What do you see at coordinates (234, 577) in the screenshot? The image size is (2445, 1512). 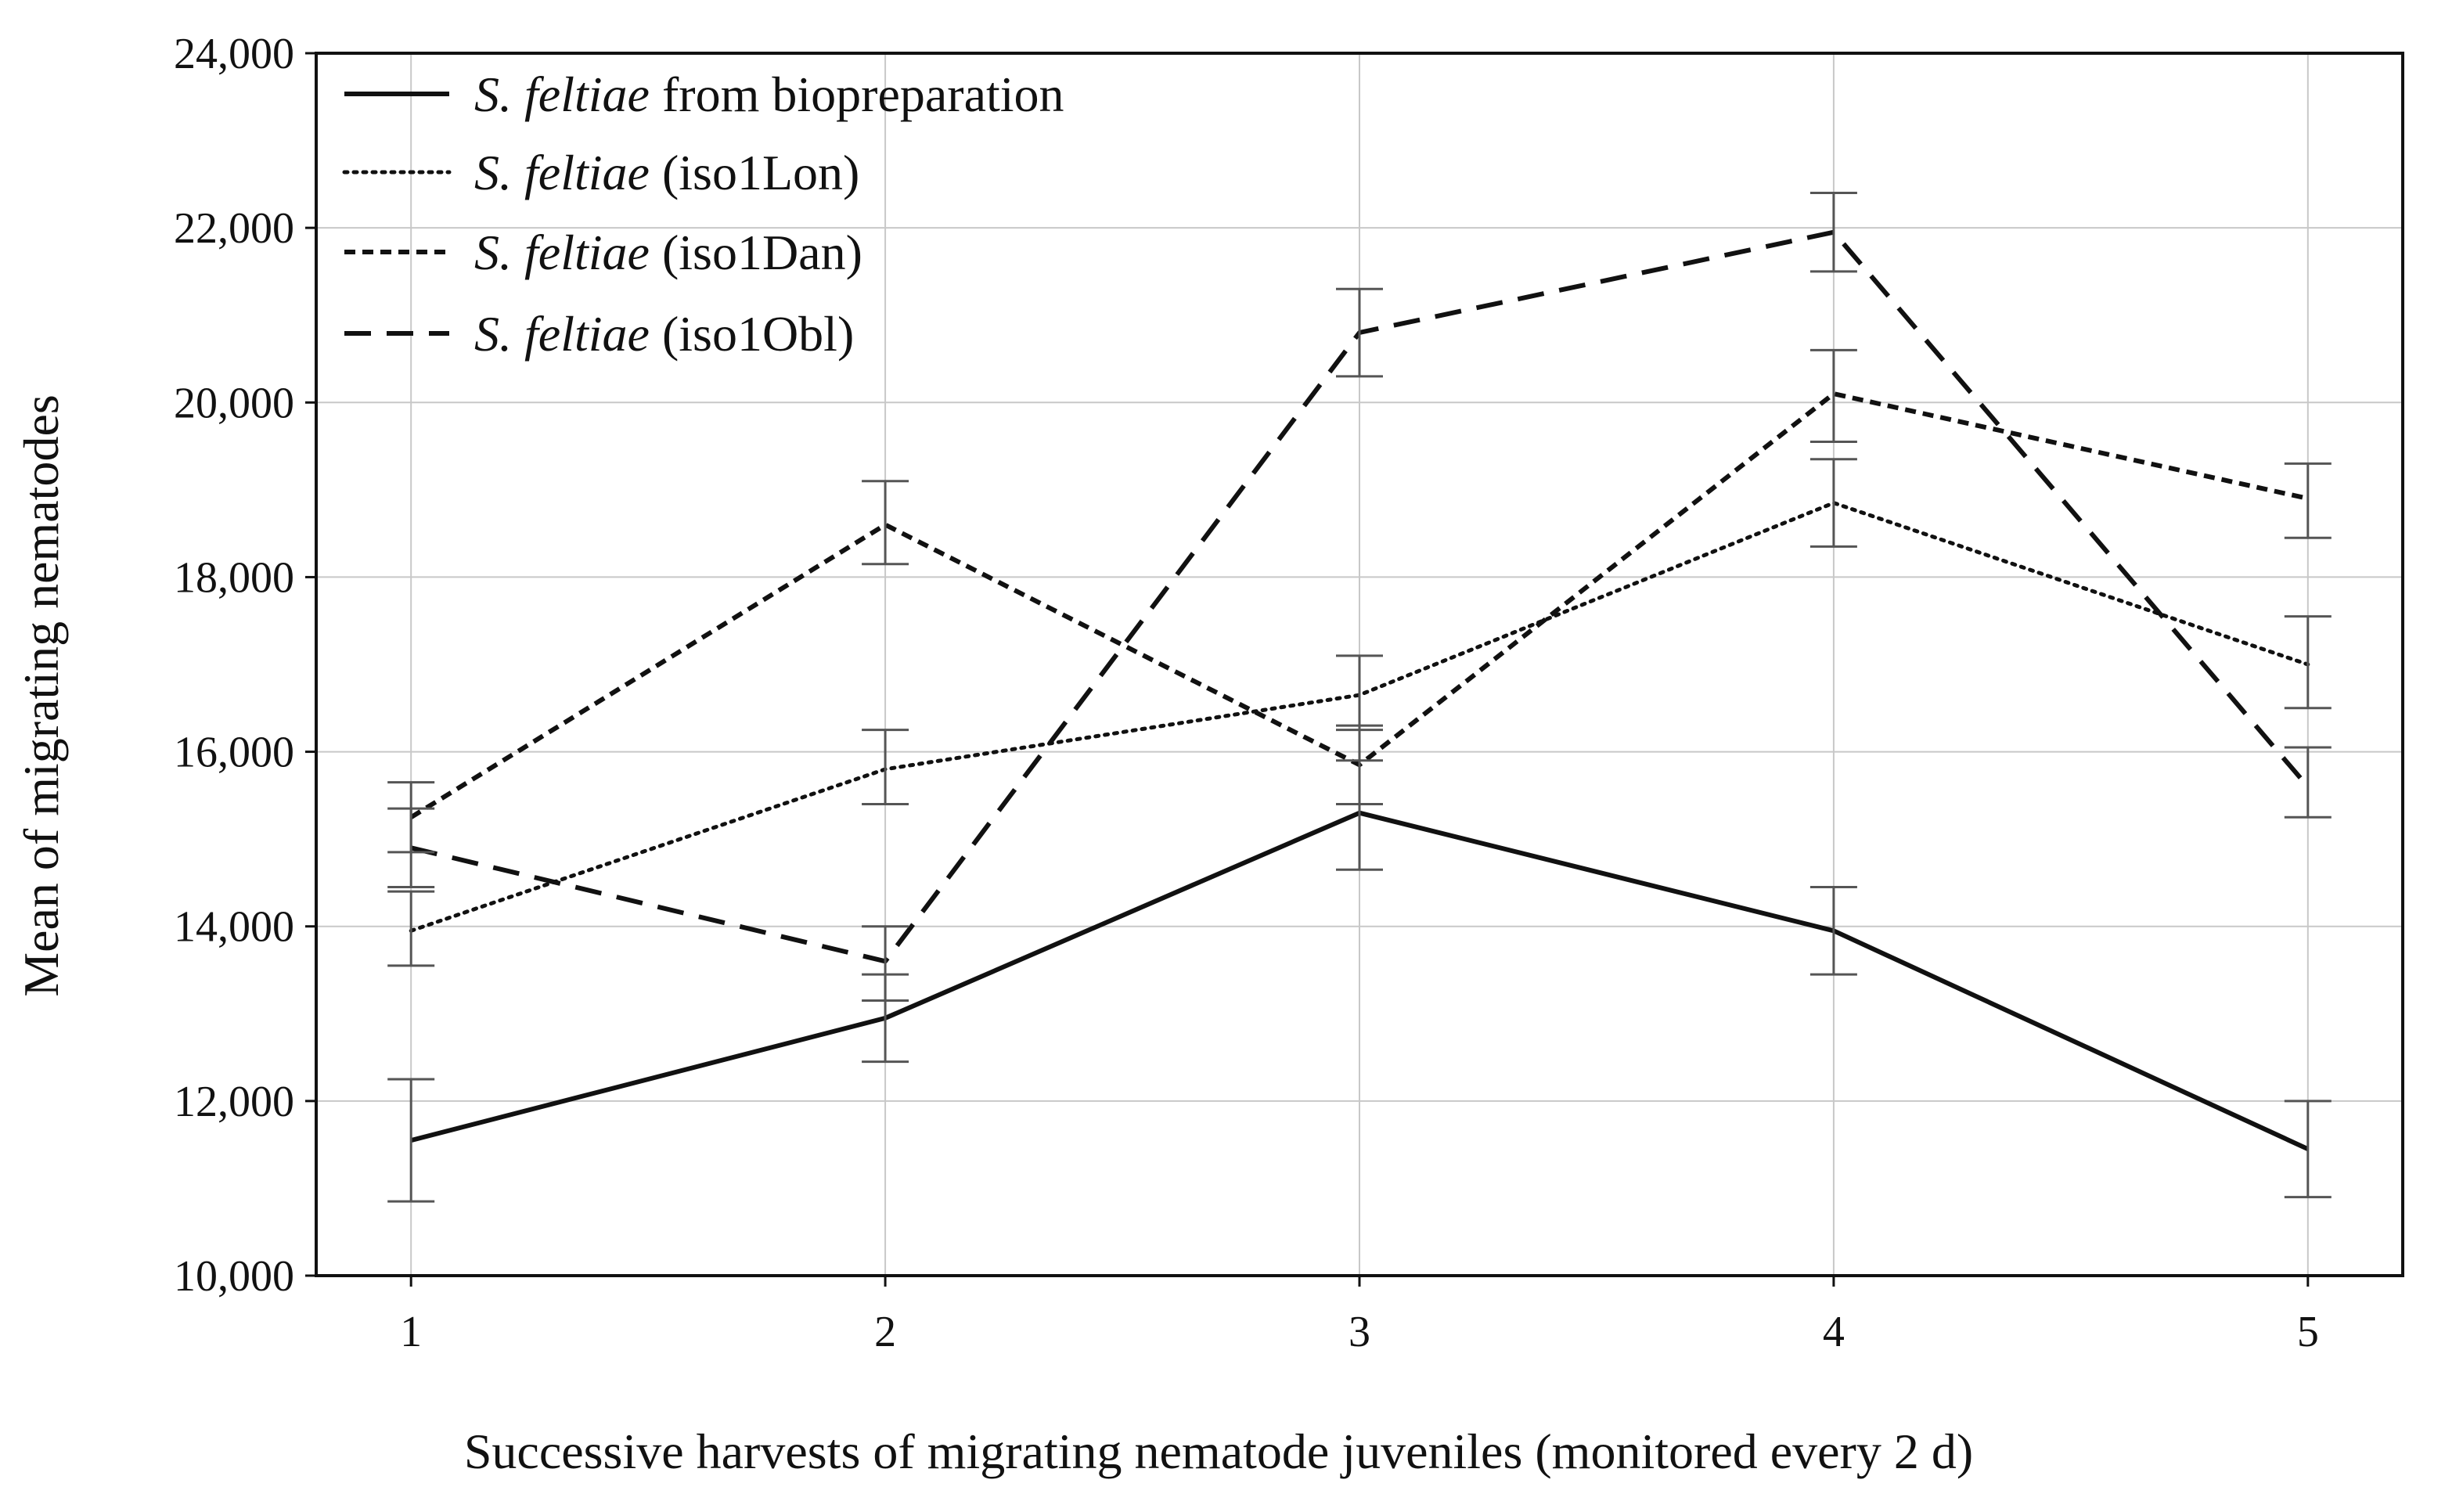 I see `y-tick-label: 18,000` at bounding box center [234, 577].